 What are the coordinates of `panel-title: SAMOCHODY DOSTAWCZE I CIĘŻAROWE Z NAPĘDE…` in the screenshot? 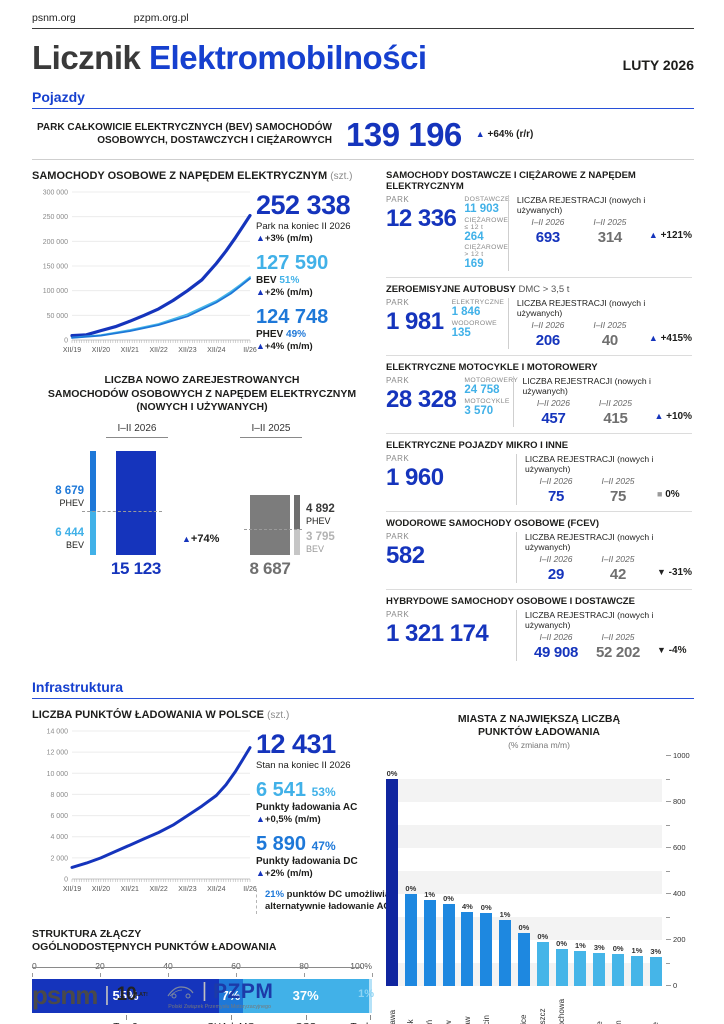 It's located at (511, 181).